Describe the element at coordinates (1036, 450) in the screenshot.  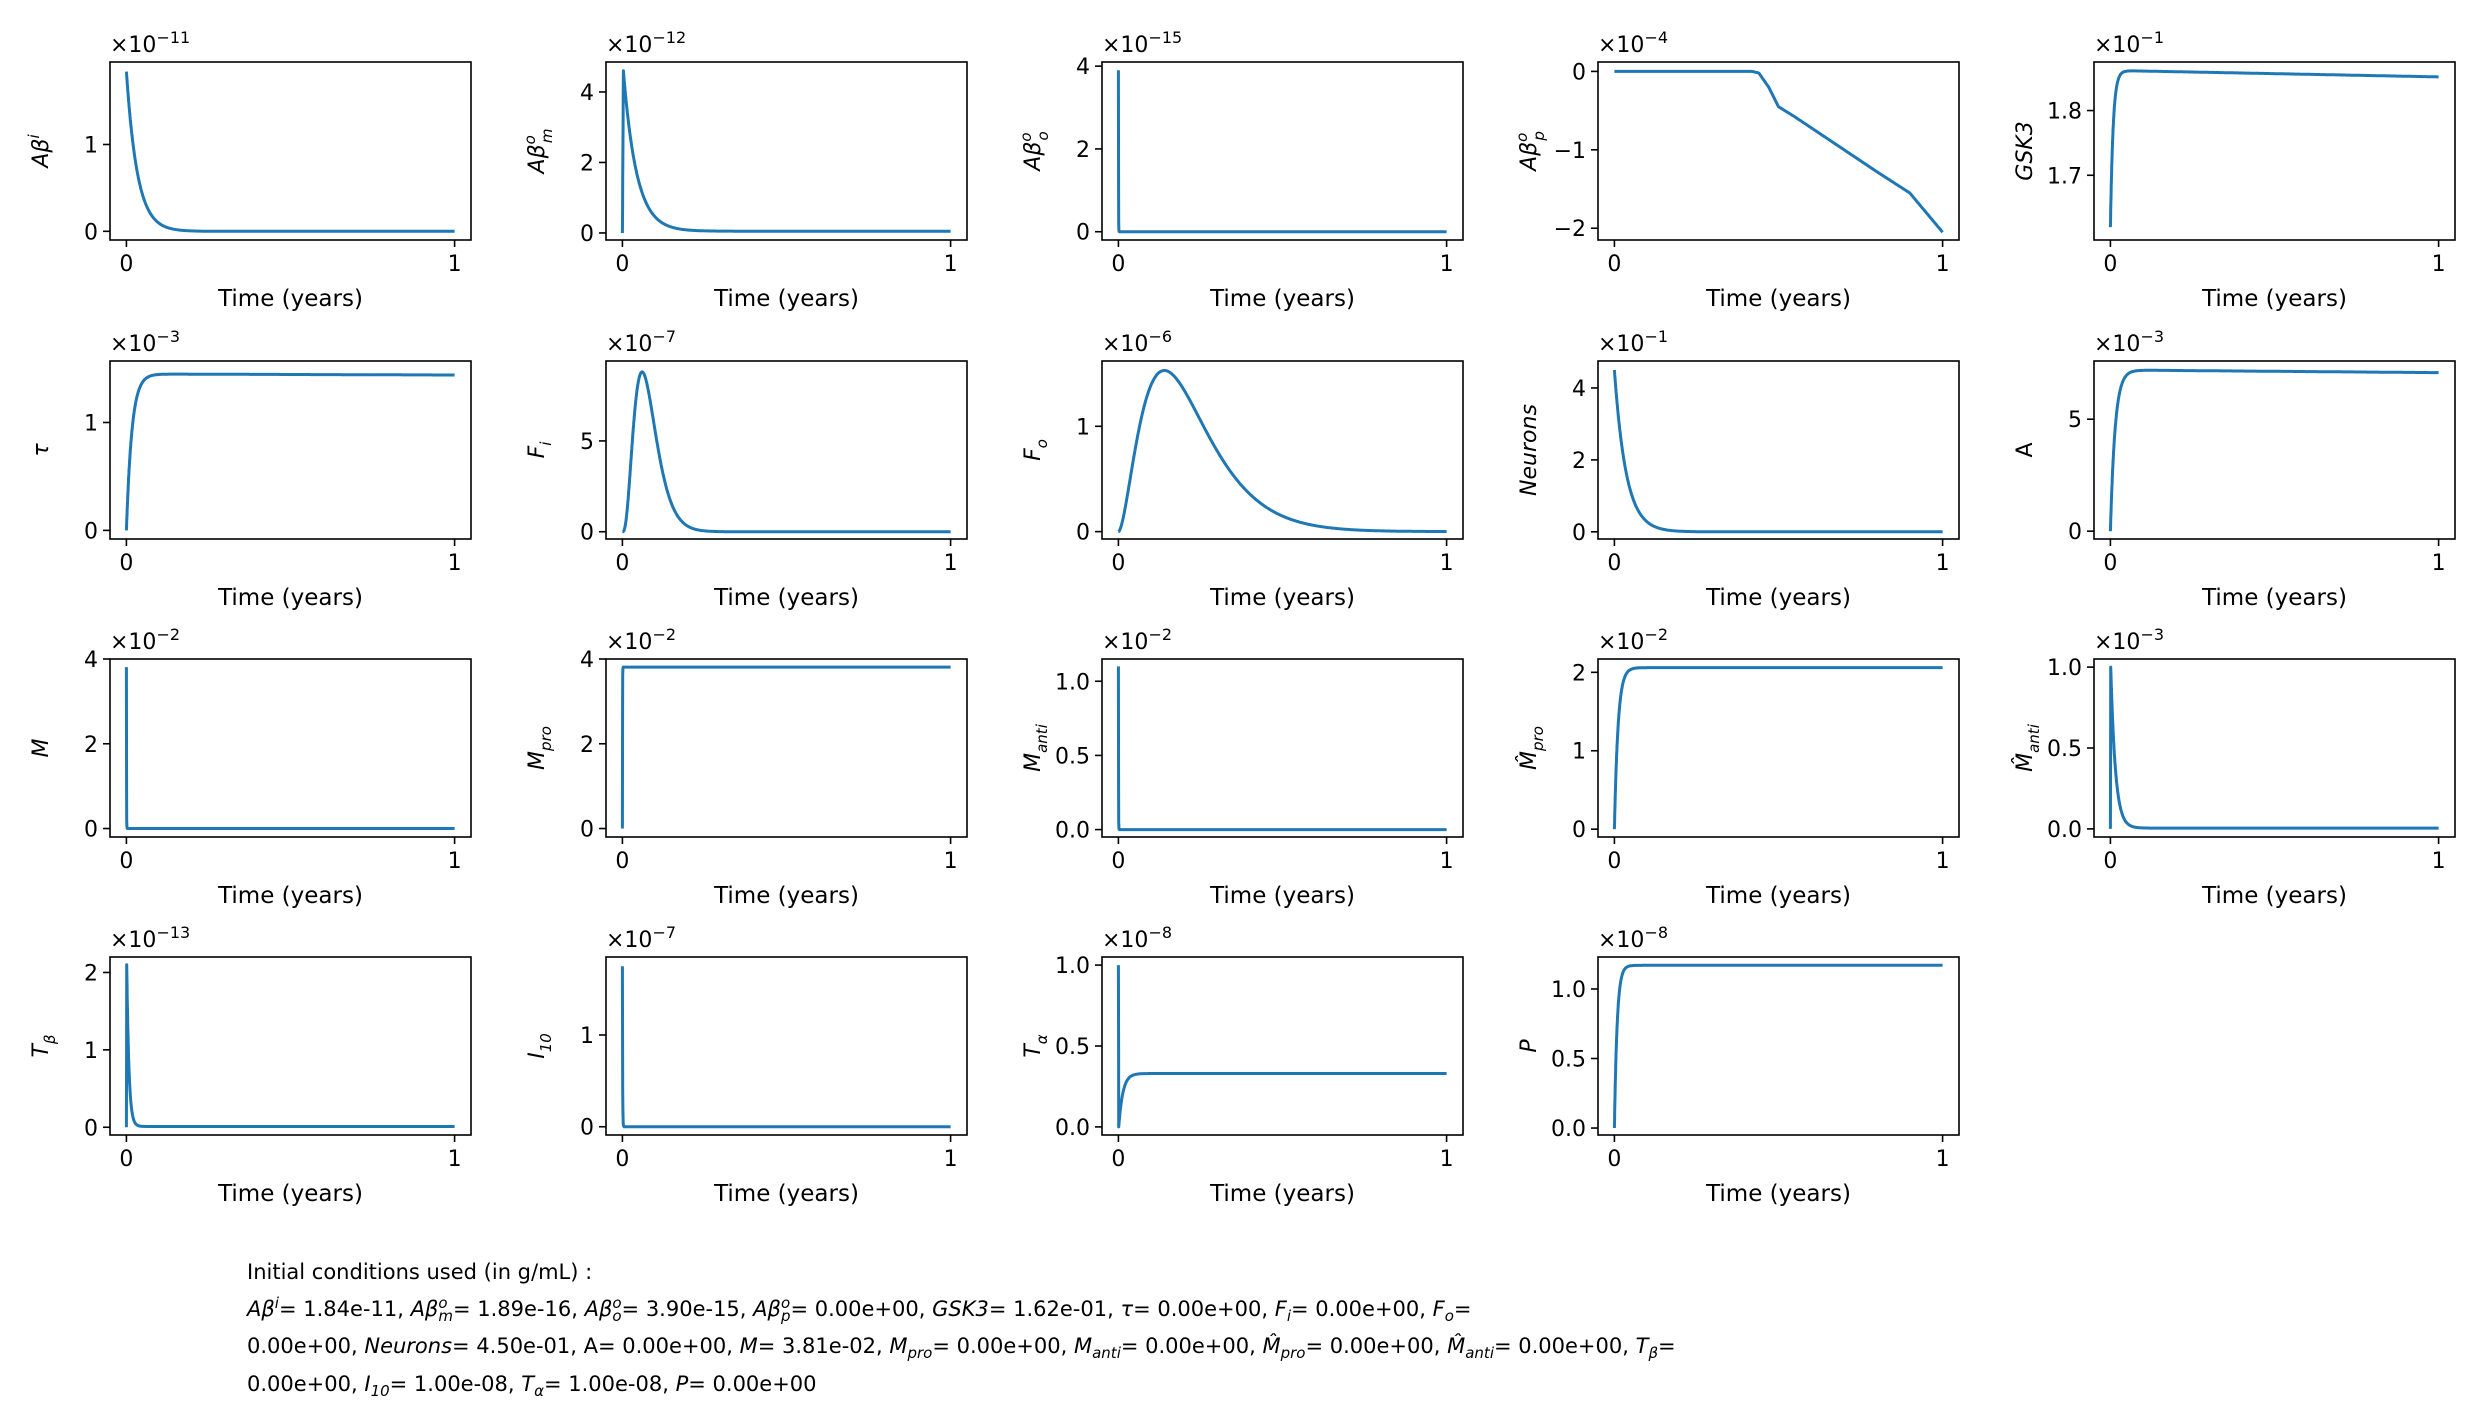
I see `y-axis-label: Fo` at that location.